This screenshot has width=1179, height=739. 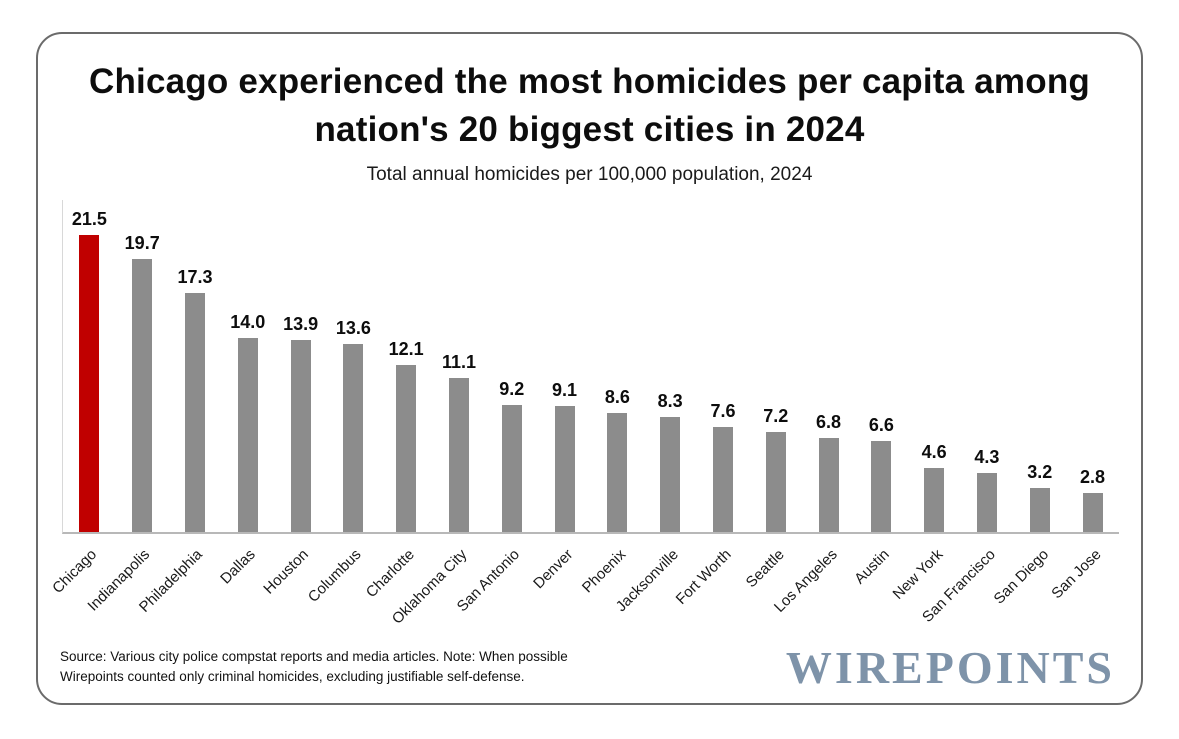 I want to click on bar-column: 3.2, so click(x=1039, y=497).